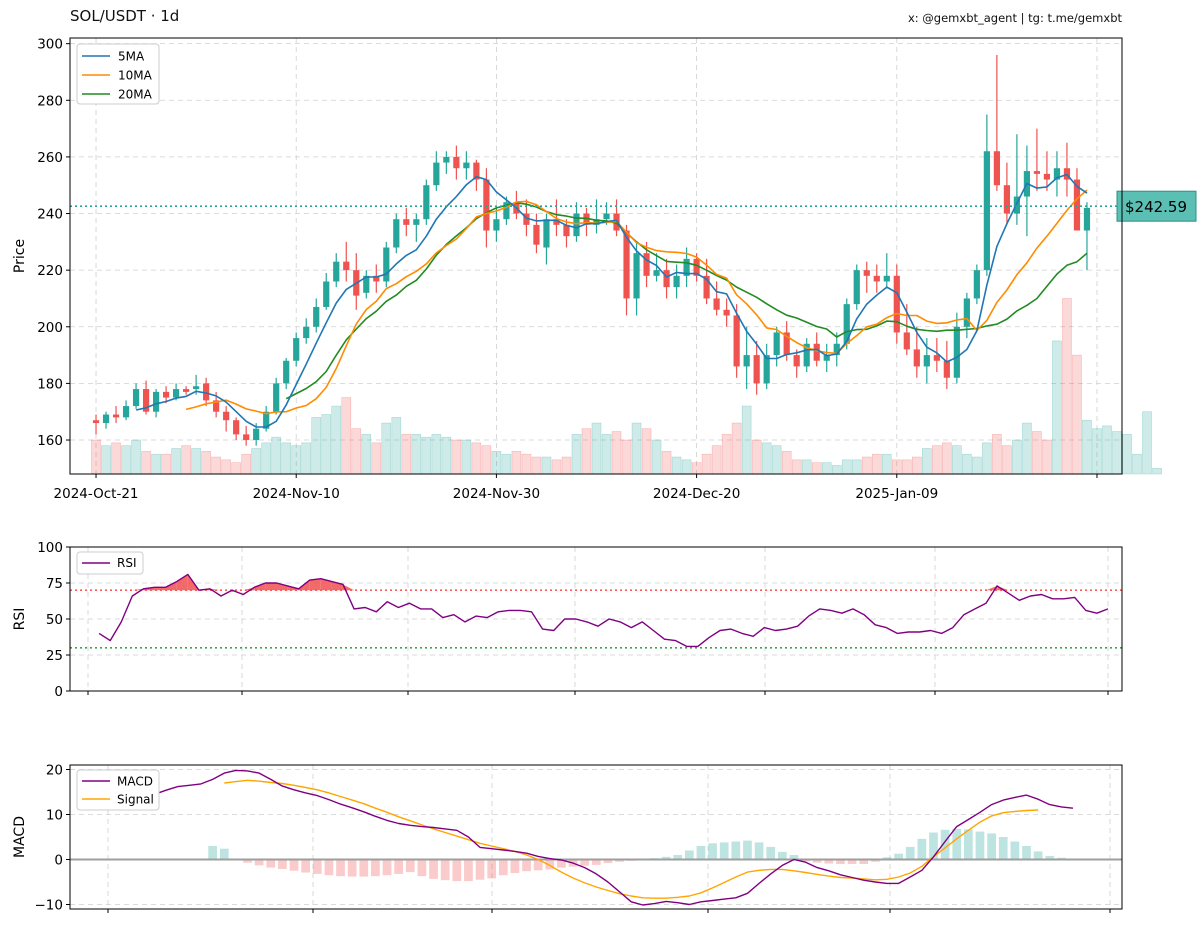 The width and height of the screenshot is (1200, 926). I want to click on price-tick-label-y: 200, so click(50, 328).